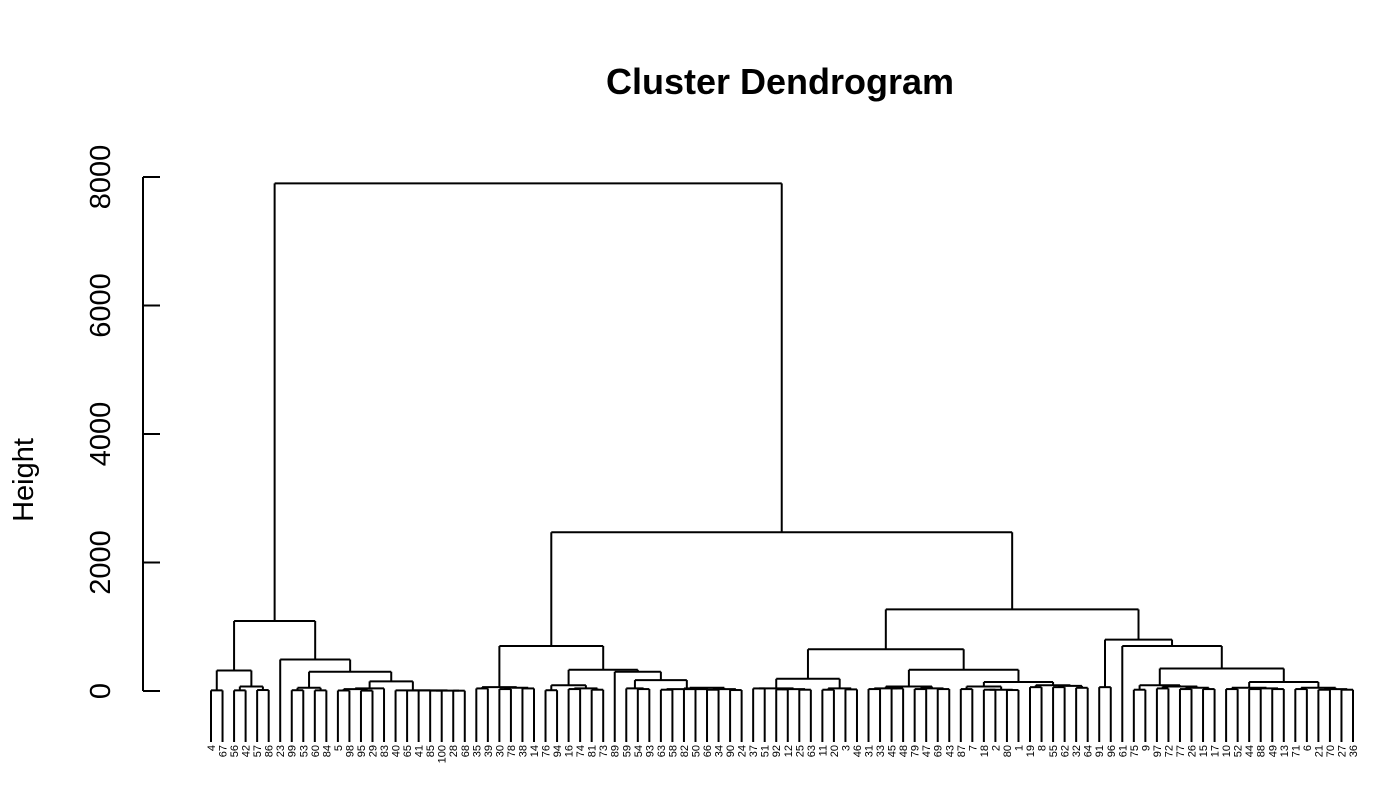  Describe the element at coordinates (454, 751) in the screenshot. I see `leaf-label: 28` at that location.